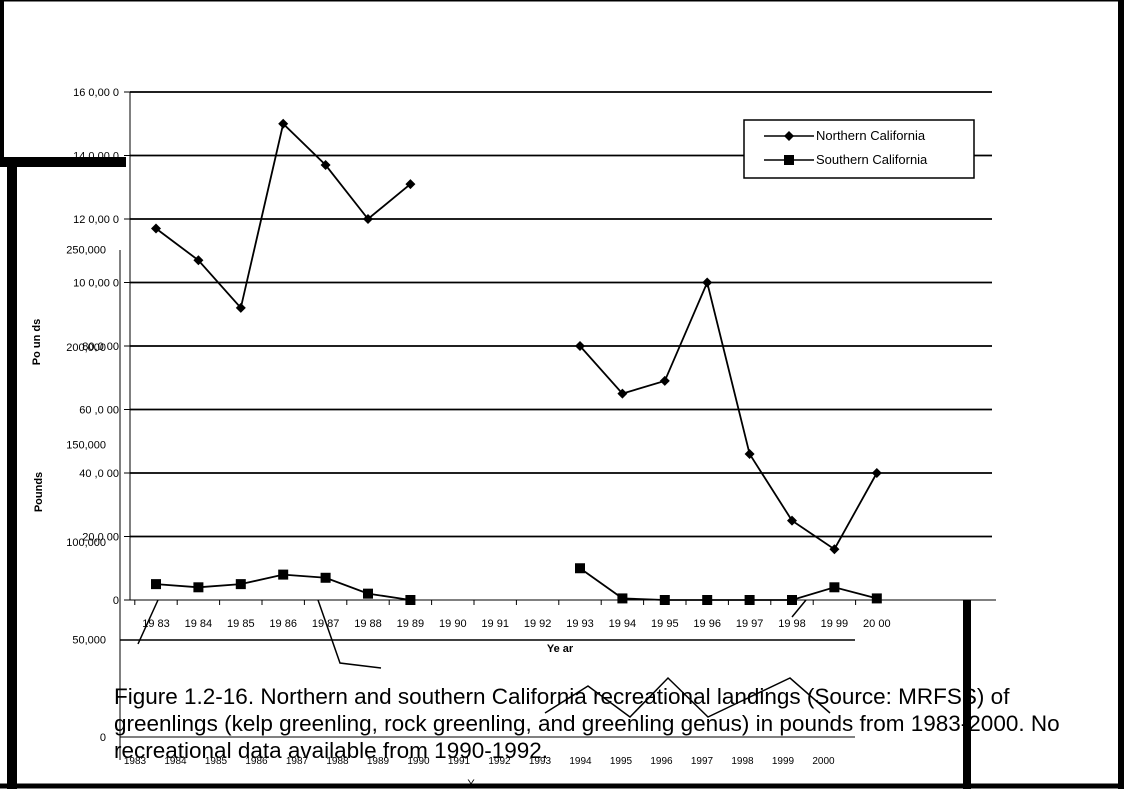 This screenshot has height=789, width=1124. I want to click on secondary-x-tick-label: 1987, so click(297, 761).